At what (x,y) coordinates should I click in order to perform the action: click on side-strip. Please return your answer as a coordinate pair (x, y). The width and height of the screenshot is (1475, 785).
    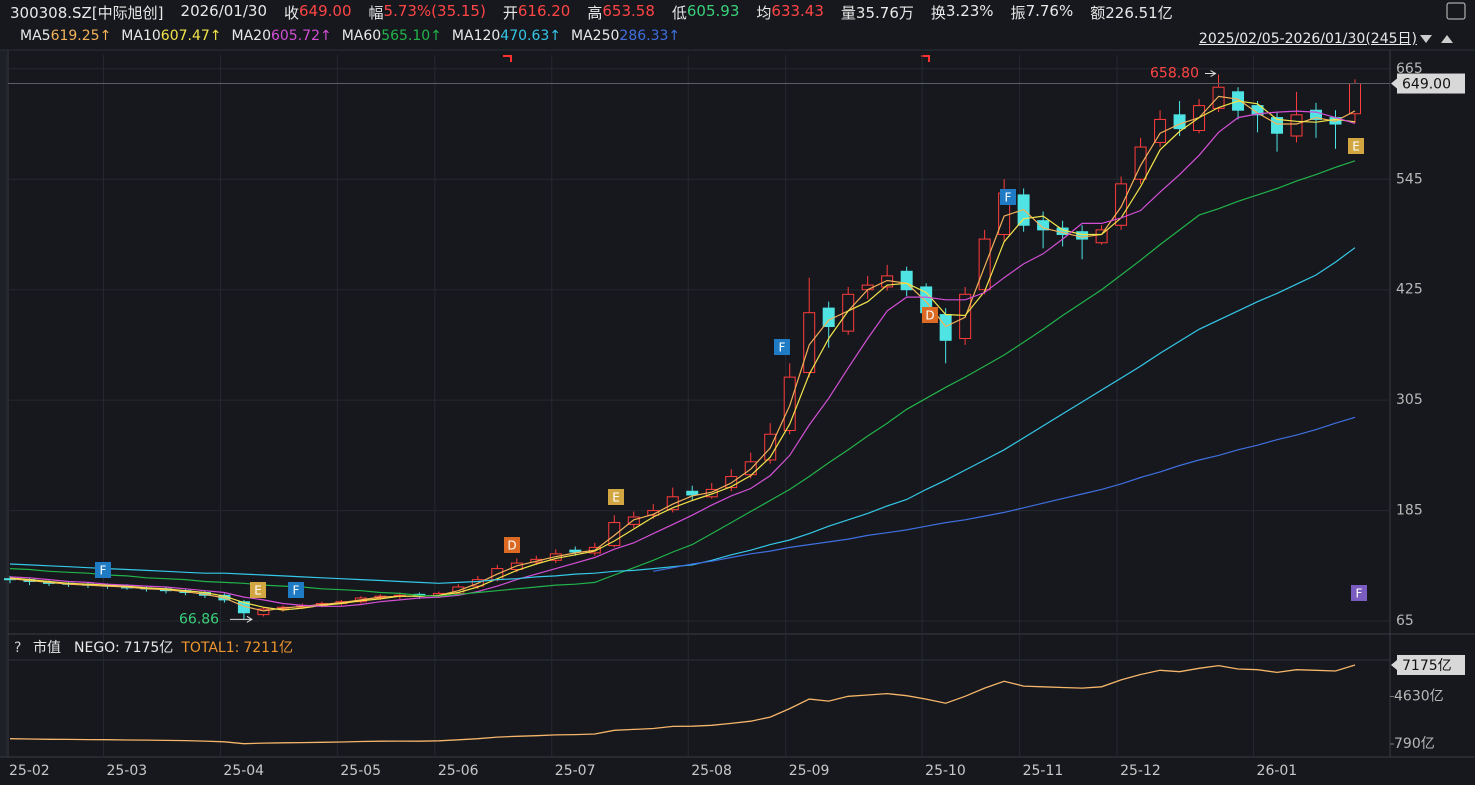
    Looking at the image, I should click on (3, 403).